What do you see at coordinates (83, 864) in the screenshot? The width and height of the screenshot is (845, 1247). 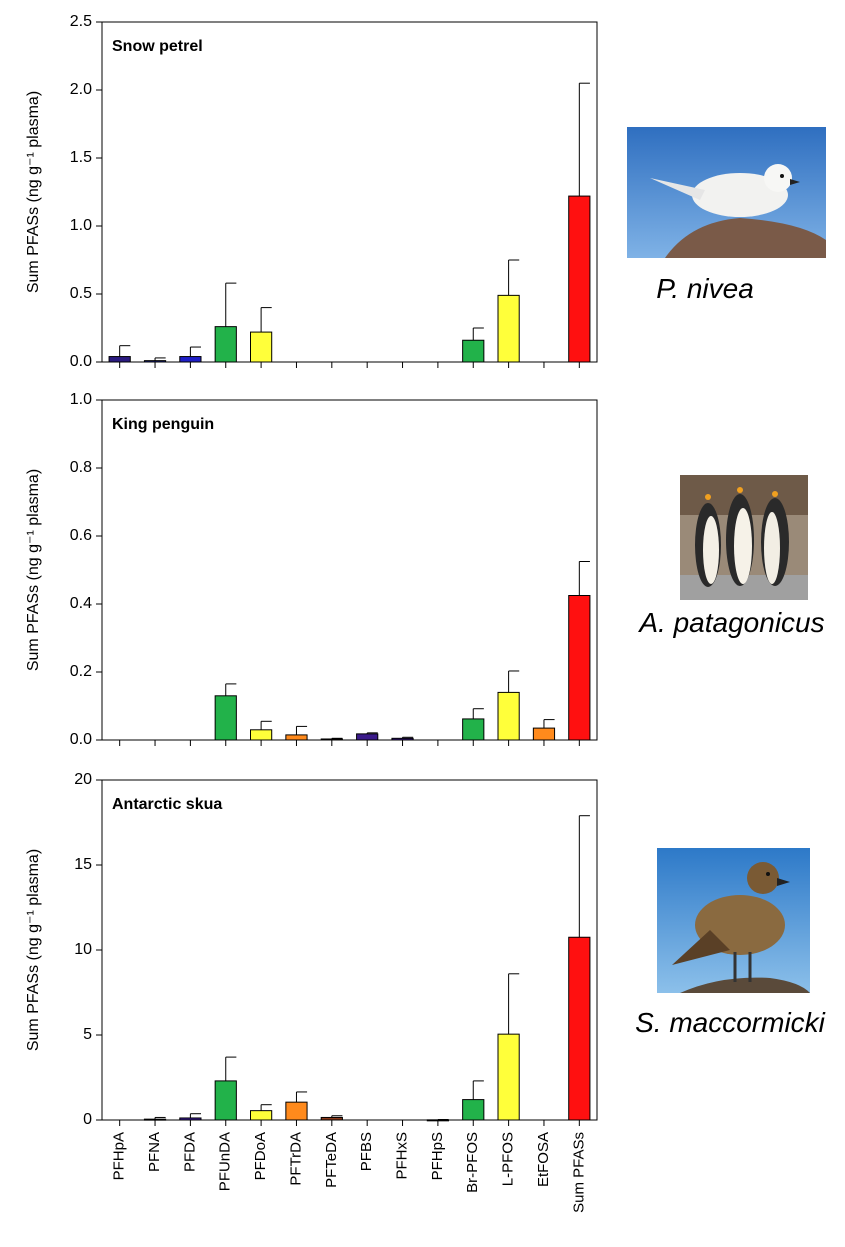 I see `y-tick-label: 15` at bounding box center [83, 864].